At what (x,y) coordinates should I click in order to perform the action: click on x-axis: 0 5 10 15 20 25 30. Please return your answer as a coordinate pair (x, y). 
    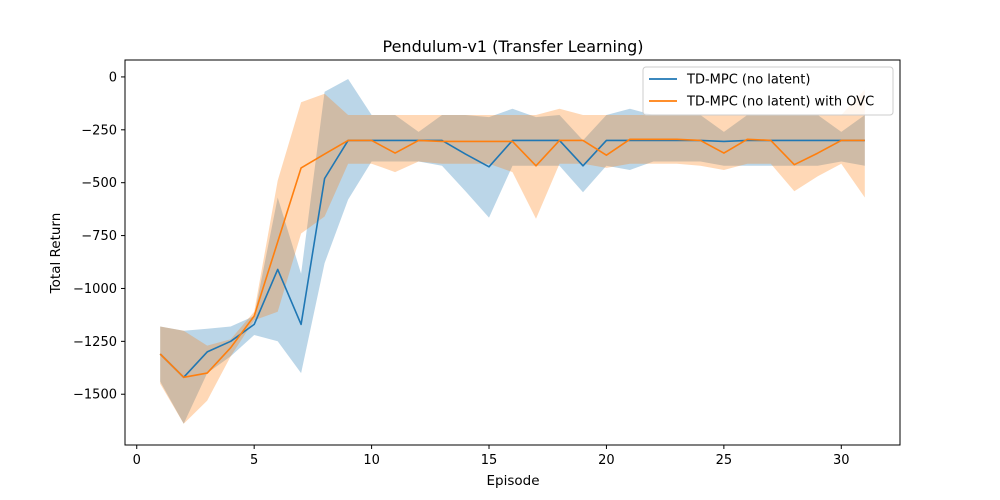
    Looking at the image, I should click on (491, 456).